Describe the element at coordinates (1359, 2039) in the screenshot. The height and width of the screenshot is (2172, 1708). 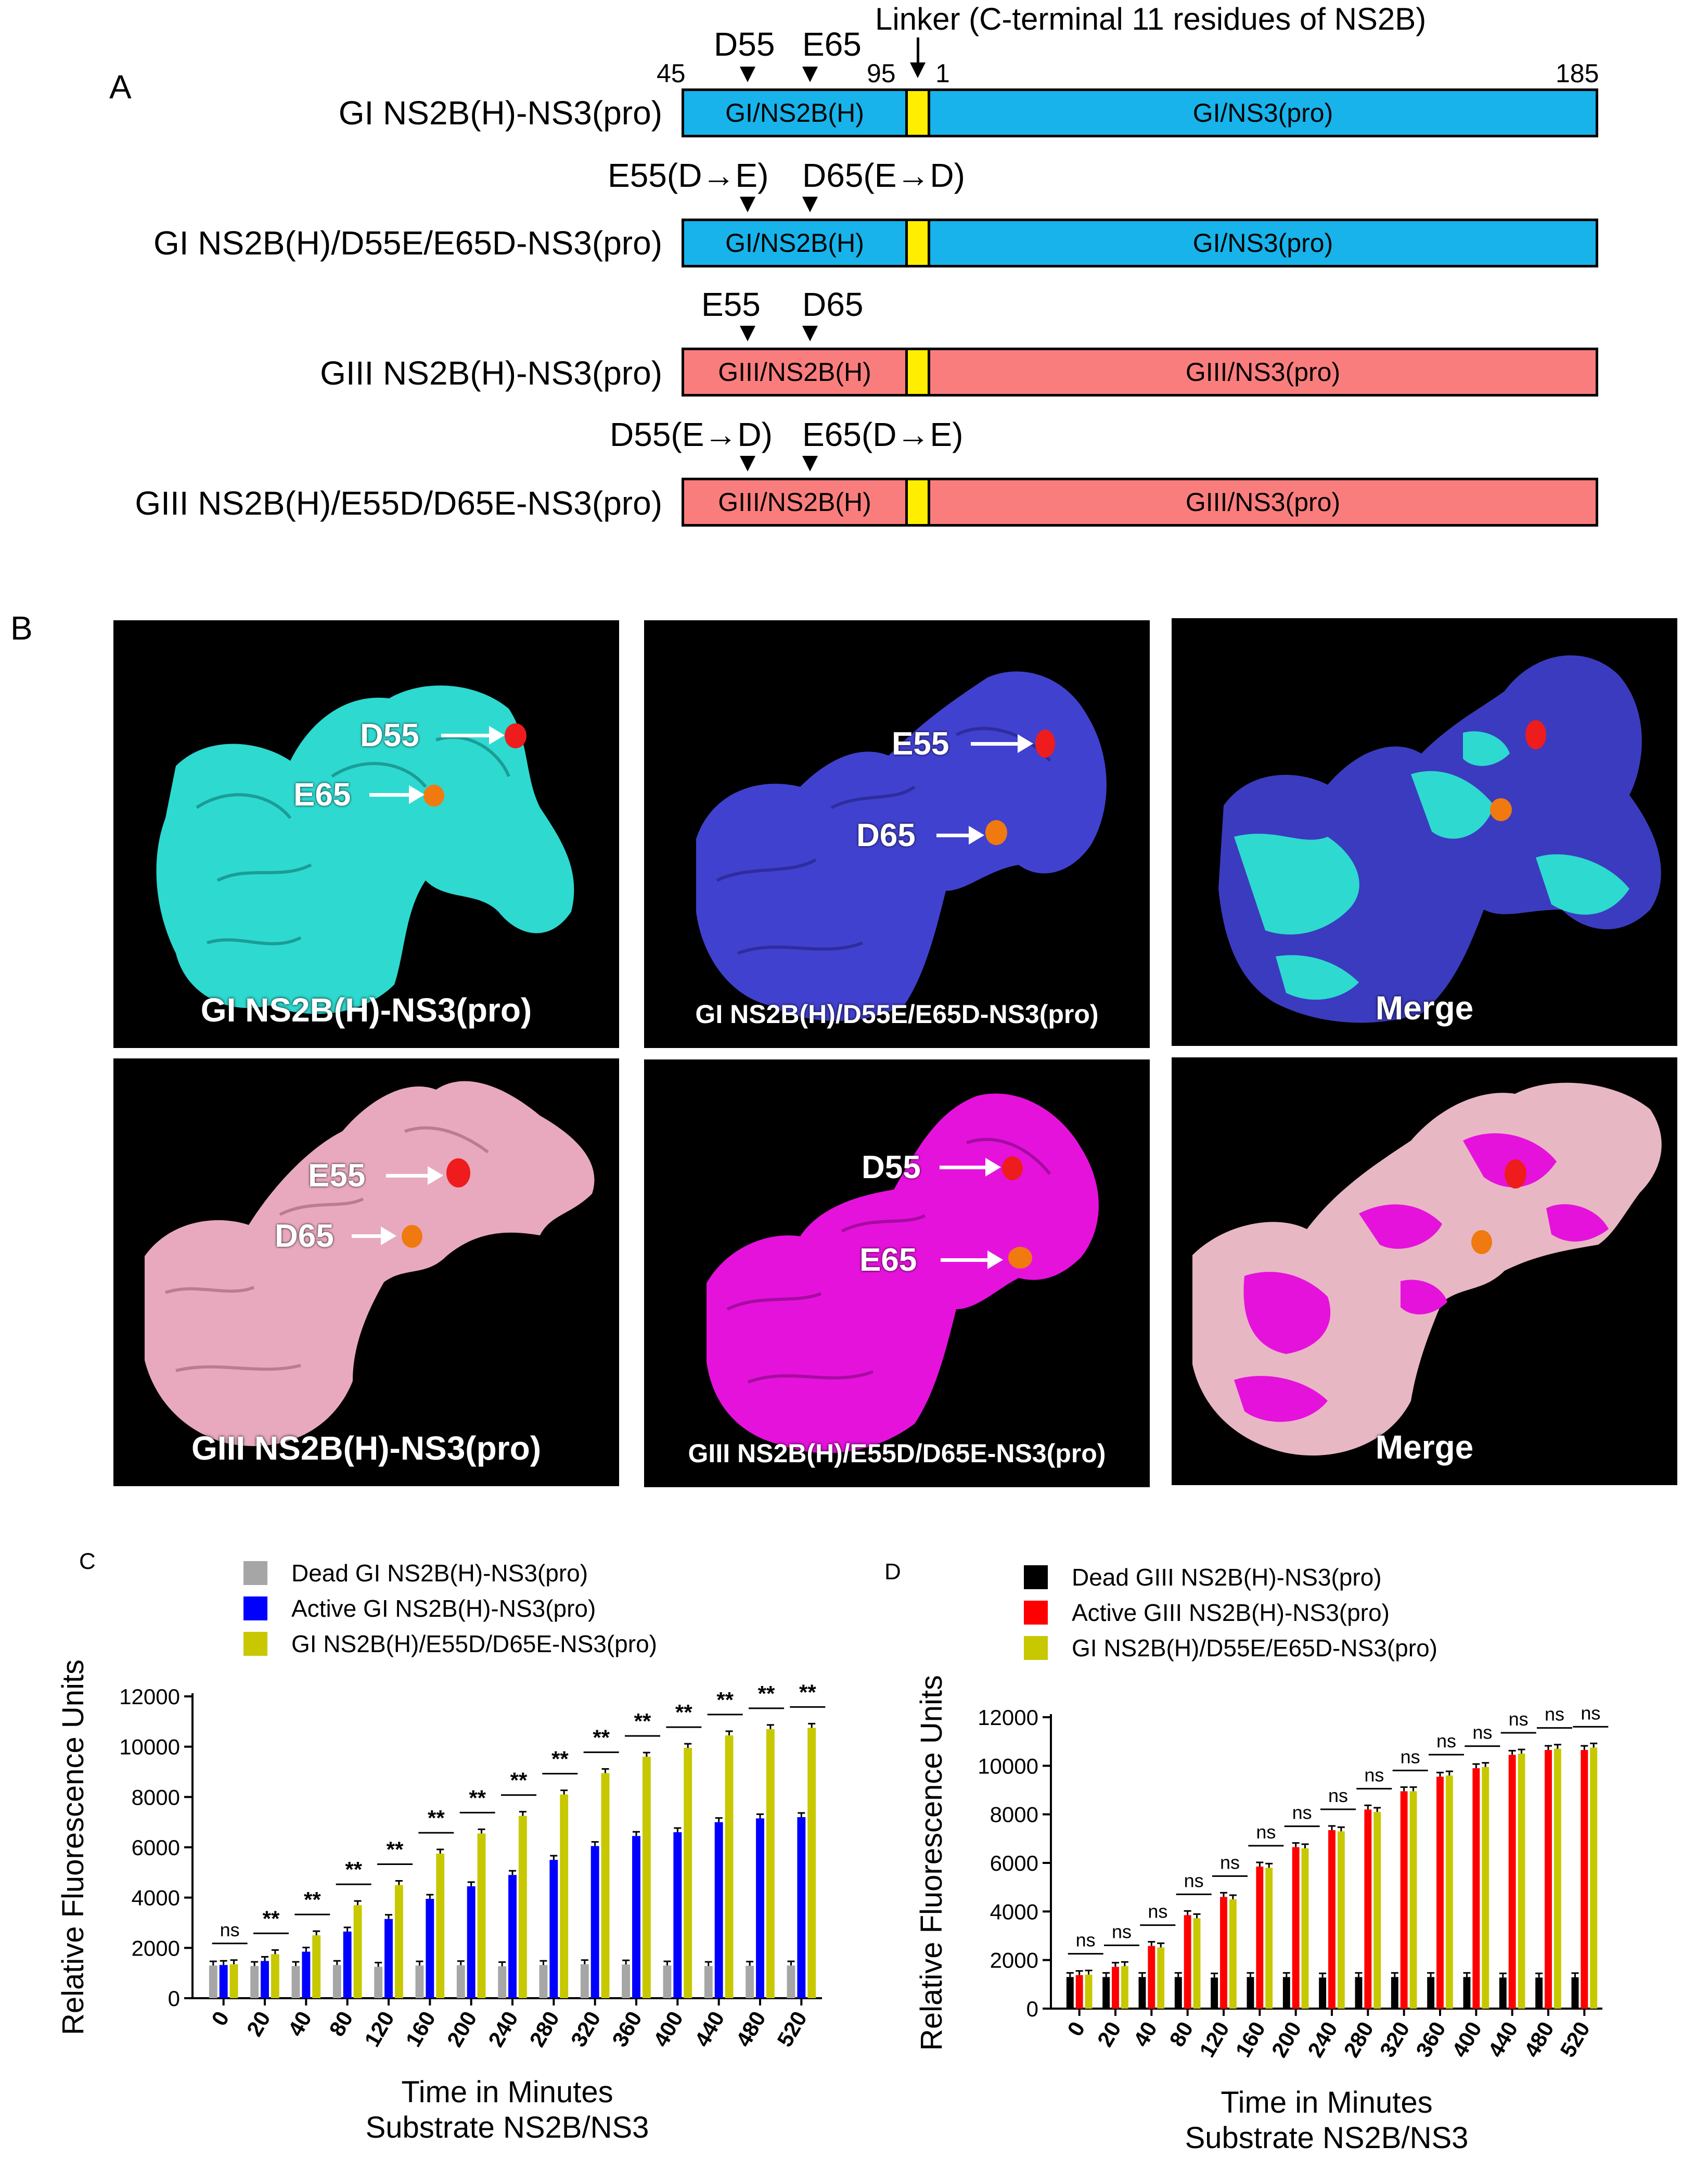
I see `x-tick-label: 280` at that location.